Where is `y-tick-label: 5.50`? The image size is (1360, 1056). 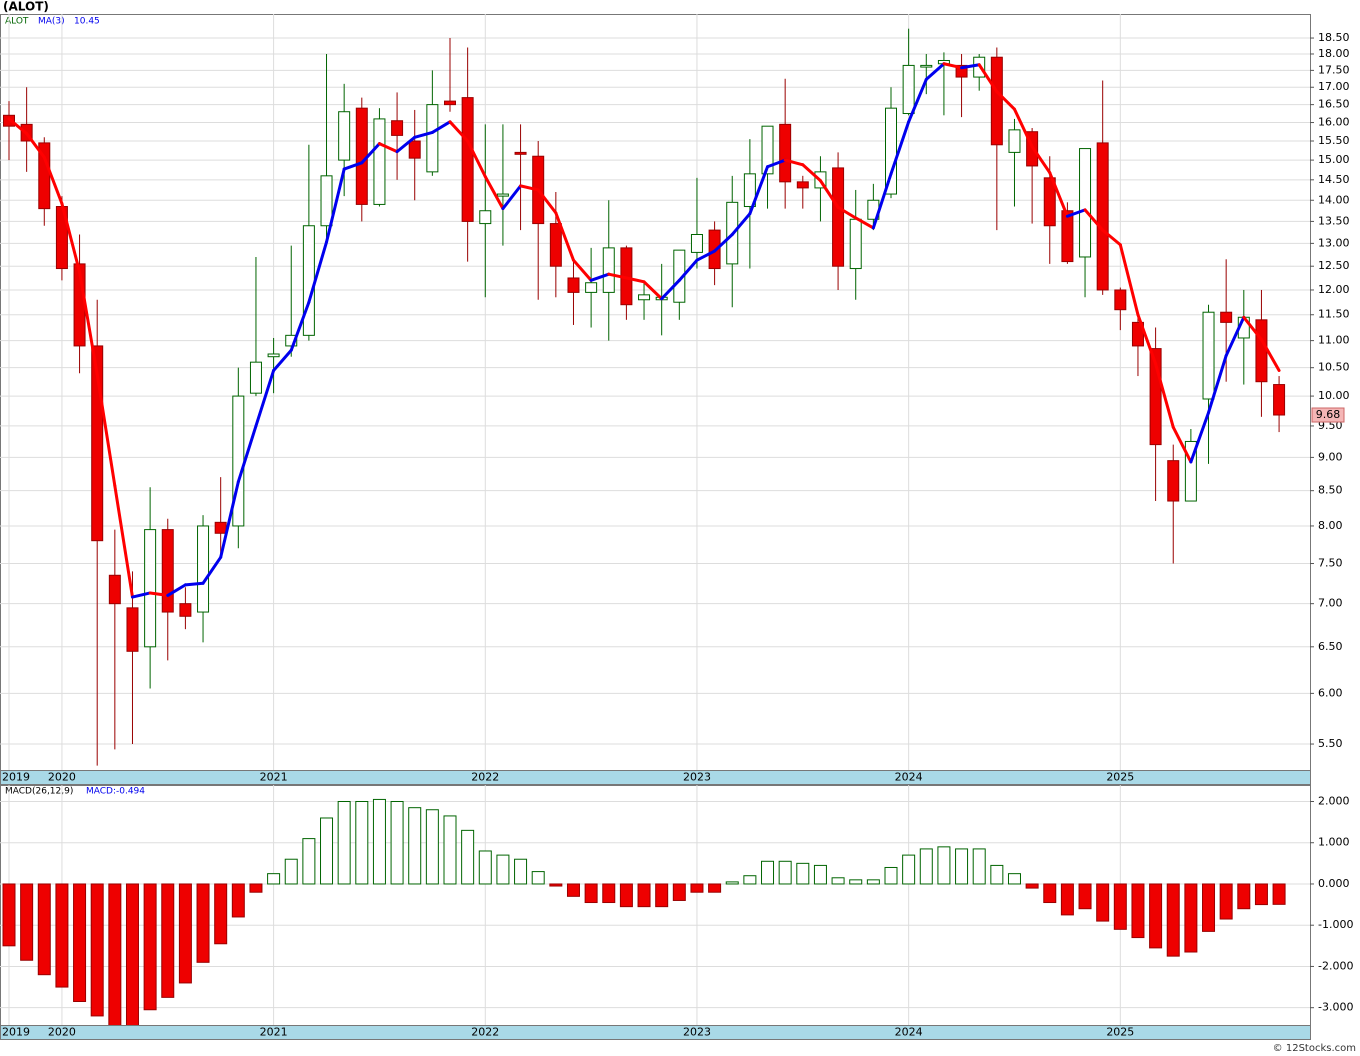 y-tick-label: 5.50 is located at coordinates (1330, 743).